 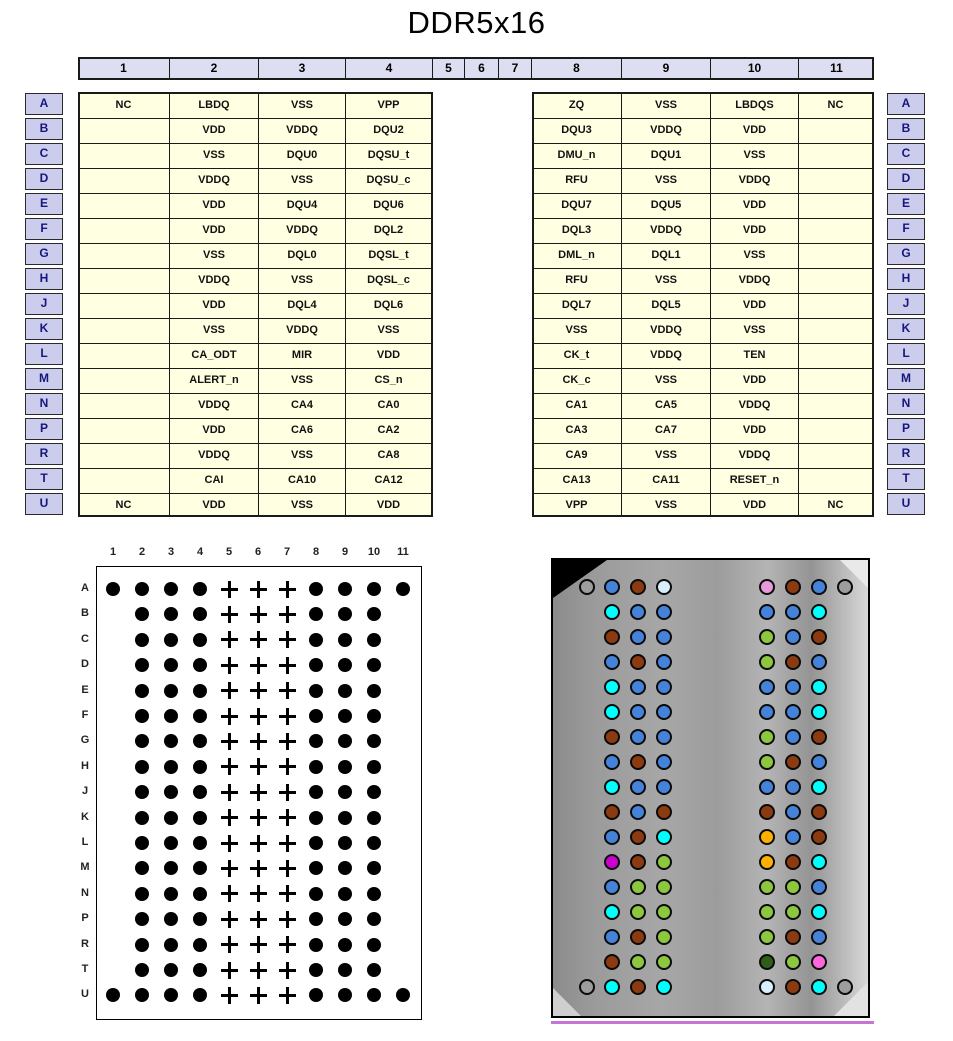 I want to click on pin-cell: LBDQS, so click(x=755, y=106).